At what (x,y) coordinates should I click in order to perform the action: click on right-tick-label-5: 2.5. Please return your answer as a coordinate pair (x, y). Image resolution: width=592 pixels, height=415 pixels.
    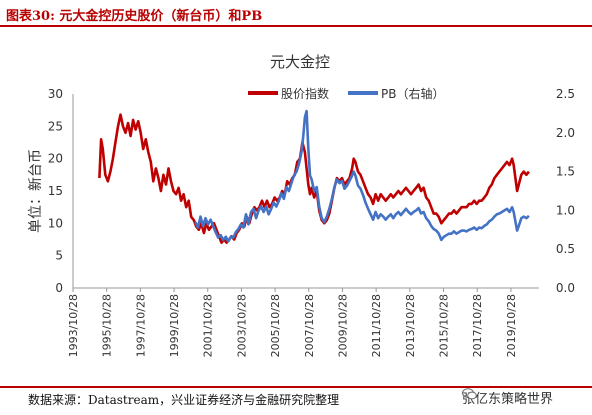
    Looking at the image, I should click on (565, 94).